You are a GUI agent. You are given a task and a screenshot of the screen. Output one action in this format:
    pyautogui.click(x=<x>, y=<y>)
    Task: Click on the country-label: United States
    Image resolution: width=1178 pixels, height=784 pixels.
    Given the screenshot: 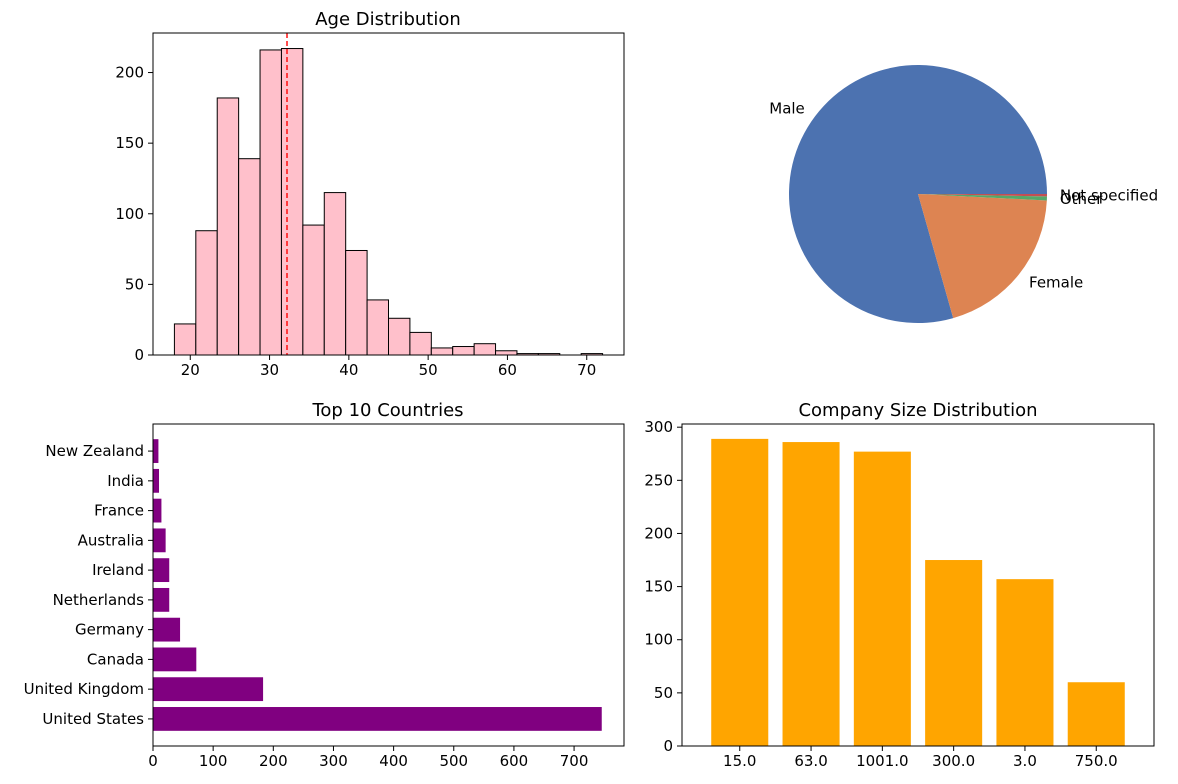 What is the action you would take?
    pyautogui.click(x=93, y=719)
    